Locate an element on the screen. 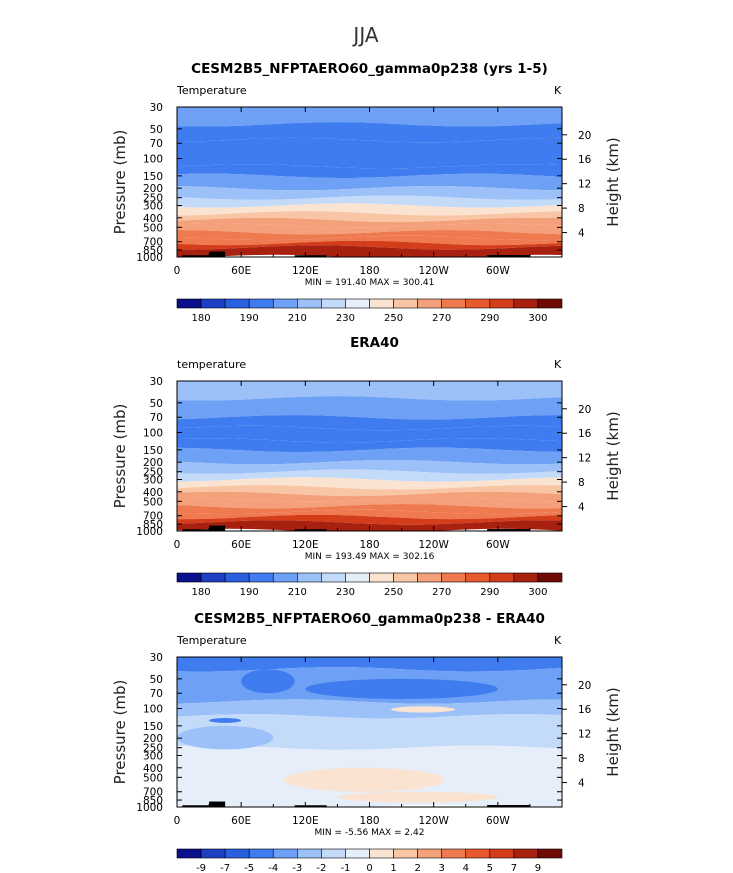  contour-field is located at coordinates (369, 456).